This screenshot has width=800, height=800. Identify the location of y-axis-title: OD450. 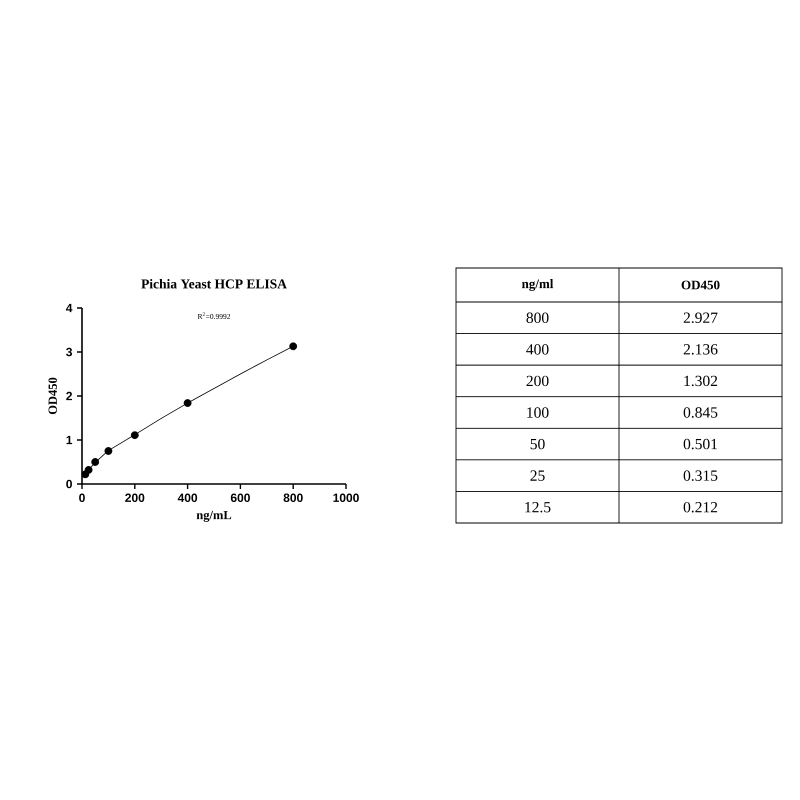
(52, 396).